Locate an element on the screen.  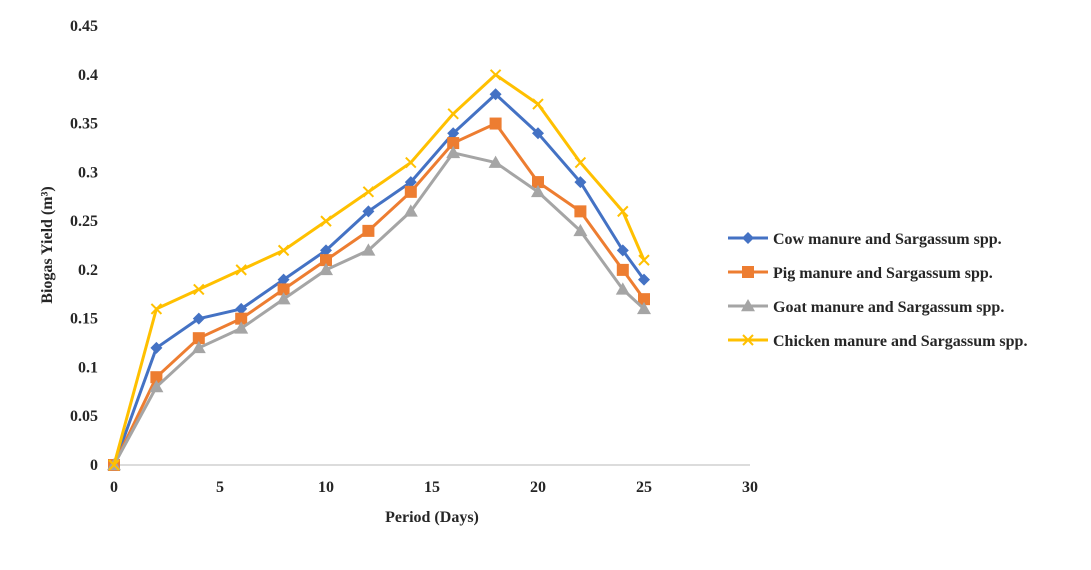
x-tick-labels: 0 5 10 15 20 25 30 is located at coordinates (434, 487).